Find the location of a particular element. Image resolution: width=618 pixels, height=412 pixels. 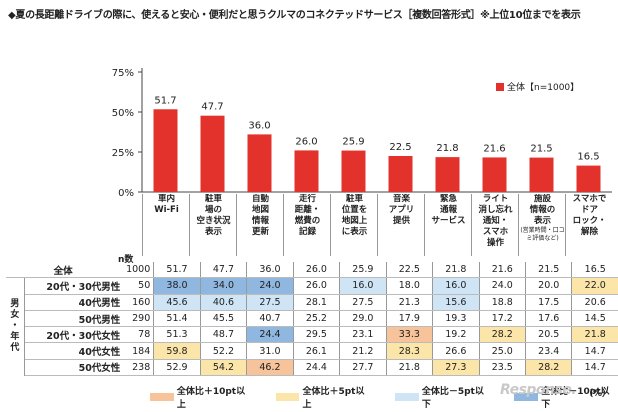

row-label: 20代・30代男性 is located at coordinates (74, 286).